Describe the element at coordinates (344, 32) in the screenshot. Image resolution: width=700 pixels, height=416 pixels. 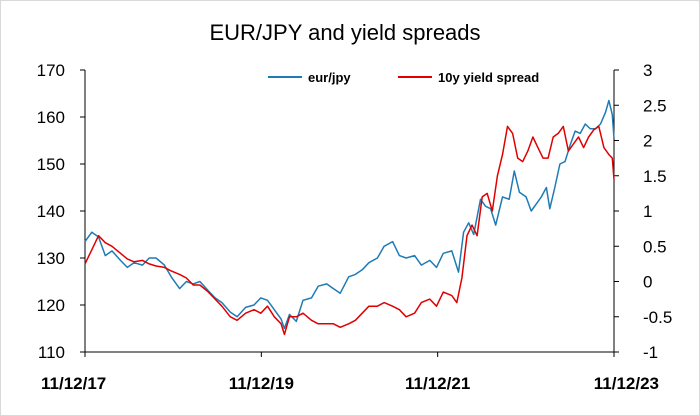
I see `chart-title: EUR/JPY and yield spreads` at that location.